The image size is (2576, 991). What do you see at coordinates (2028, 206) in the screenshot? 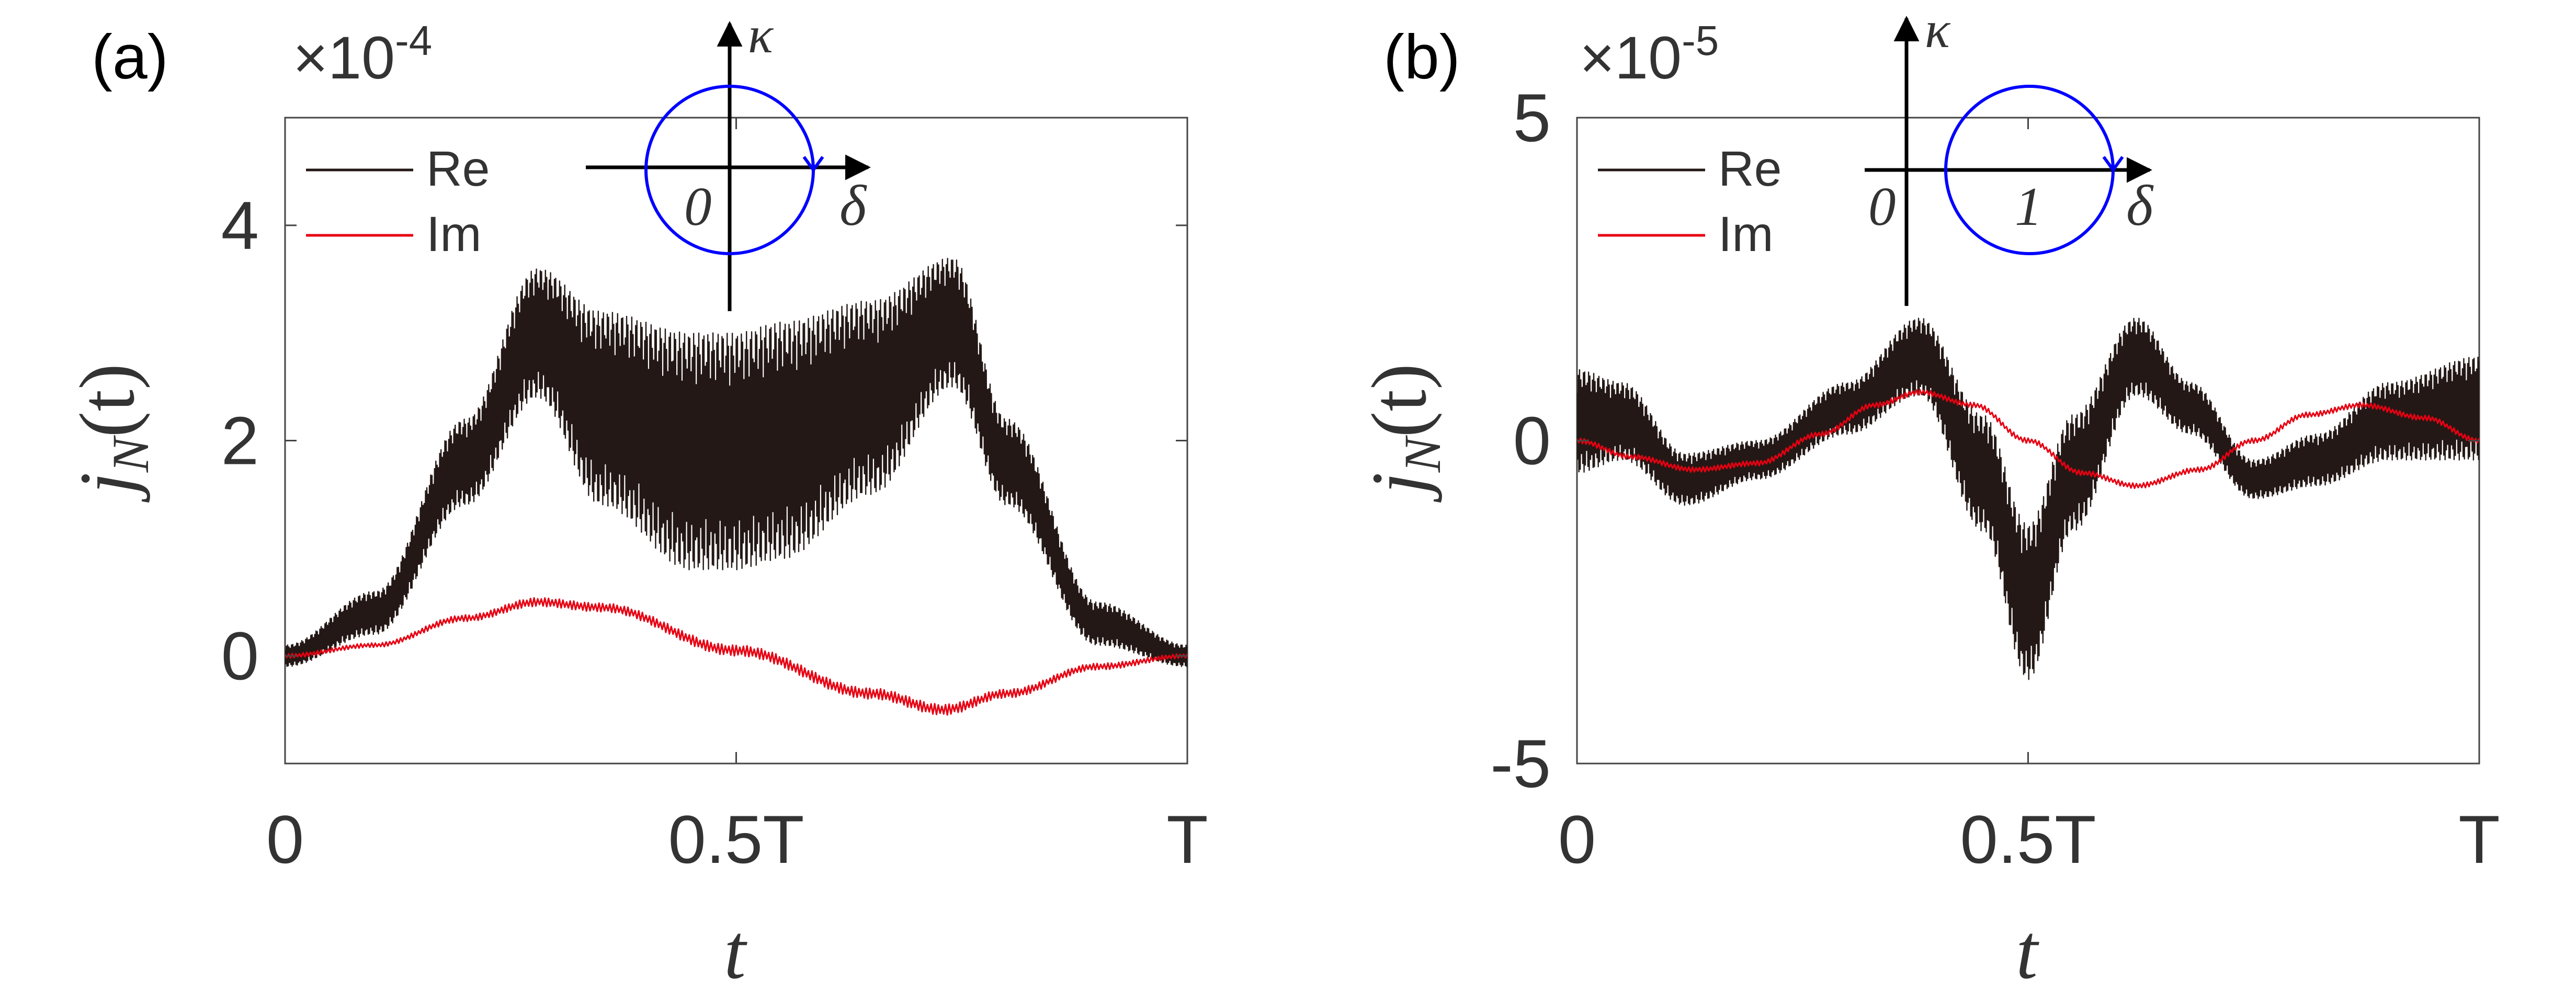
I see `inset-b-one-label: 1` at bounding box center [2028, 206].